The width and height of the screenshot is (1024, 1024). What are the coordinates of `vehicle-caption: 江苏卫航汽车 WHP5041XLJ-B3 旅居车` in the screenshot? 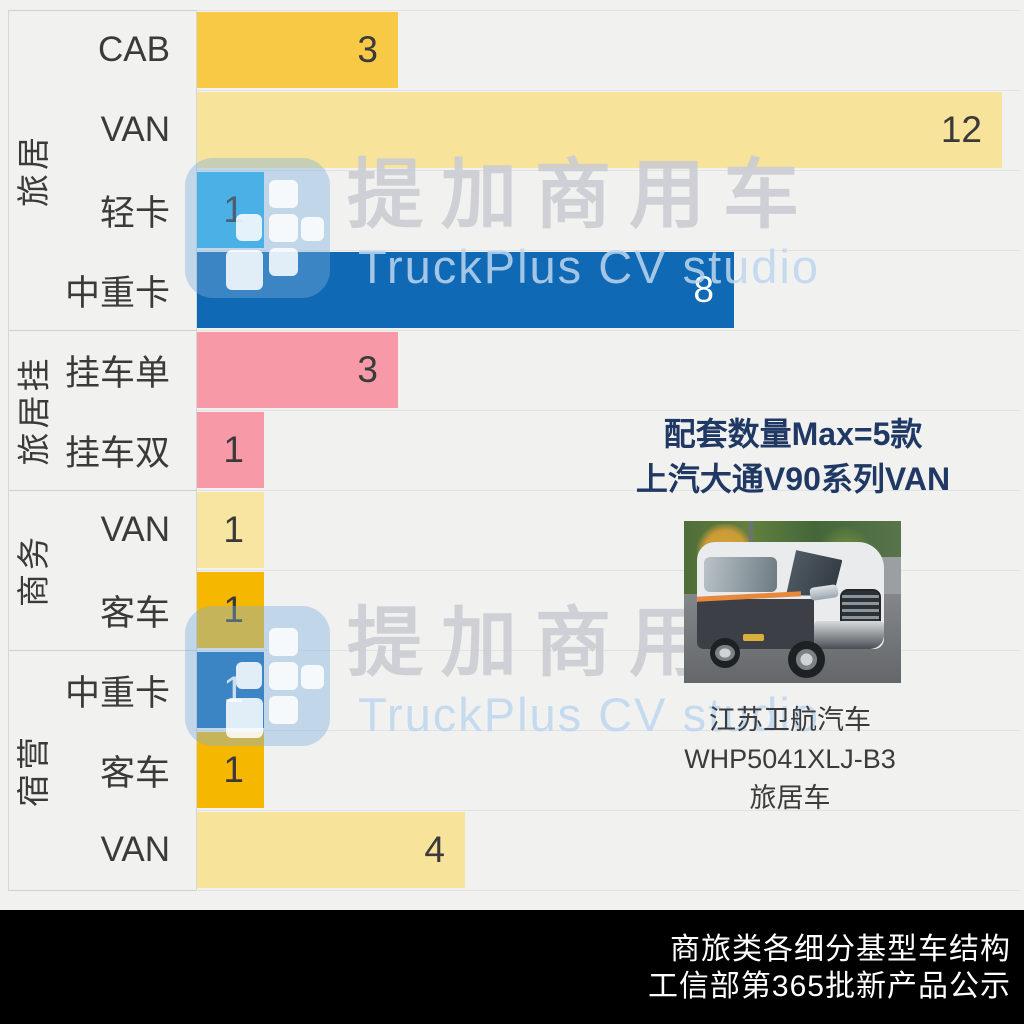 It's located at (790, 759).